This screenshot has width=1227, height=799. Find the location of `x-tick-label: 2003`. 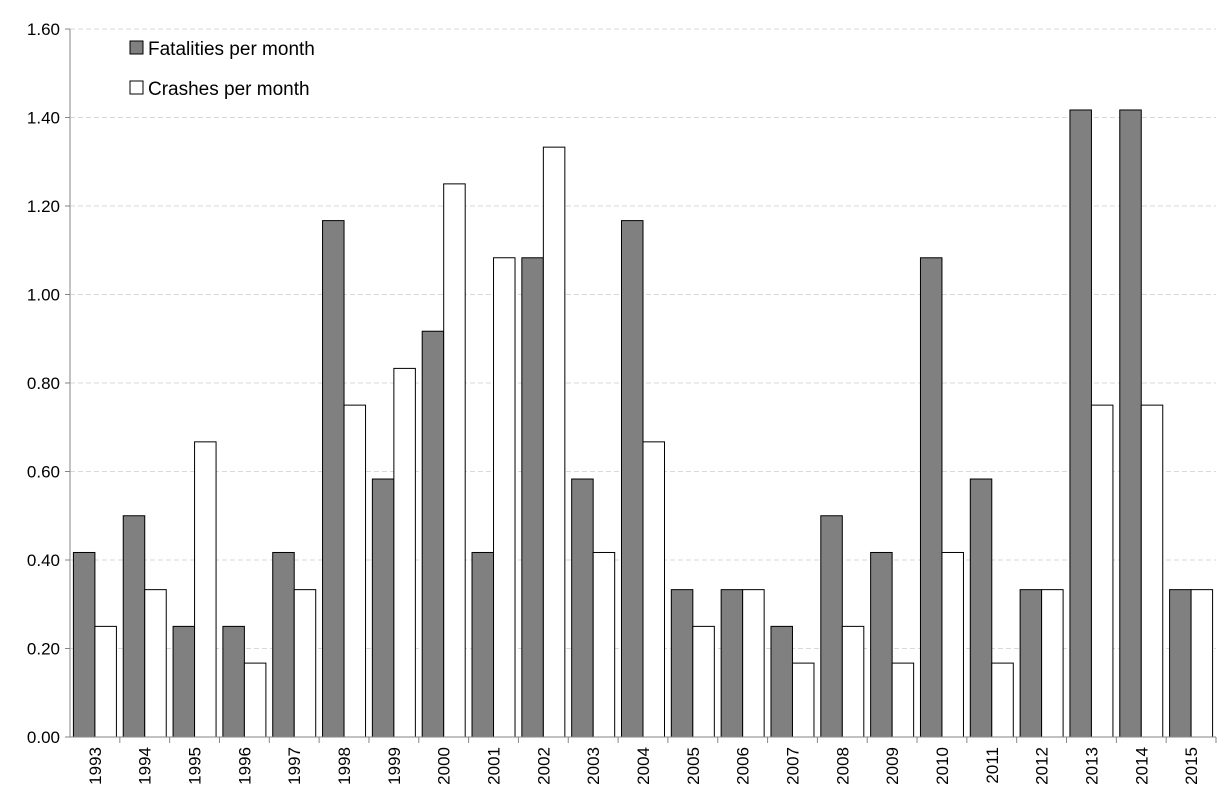

x-tick-label: 2003 is located at coordinates (593, 766).